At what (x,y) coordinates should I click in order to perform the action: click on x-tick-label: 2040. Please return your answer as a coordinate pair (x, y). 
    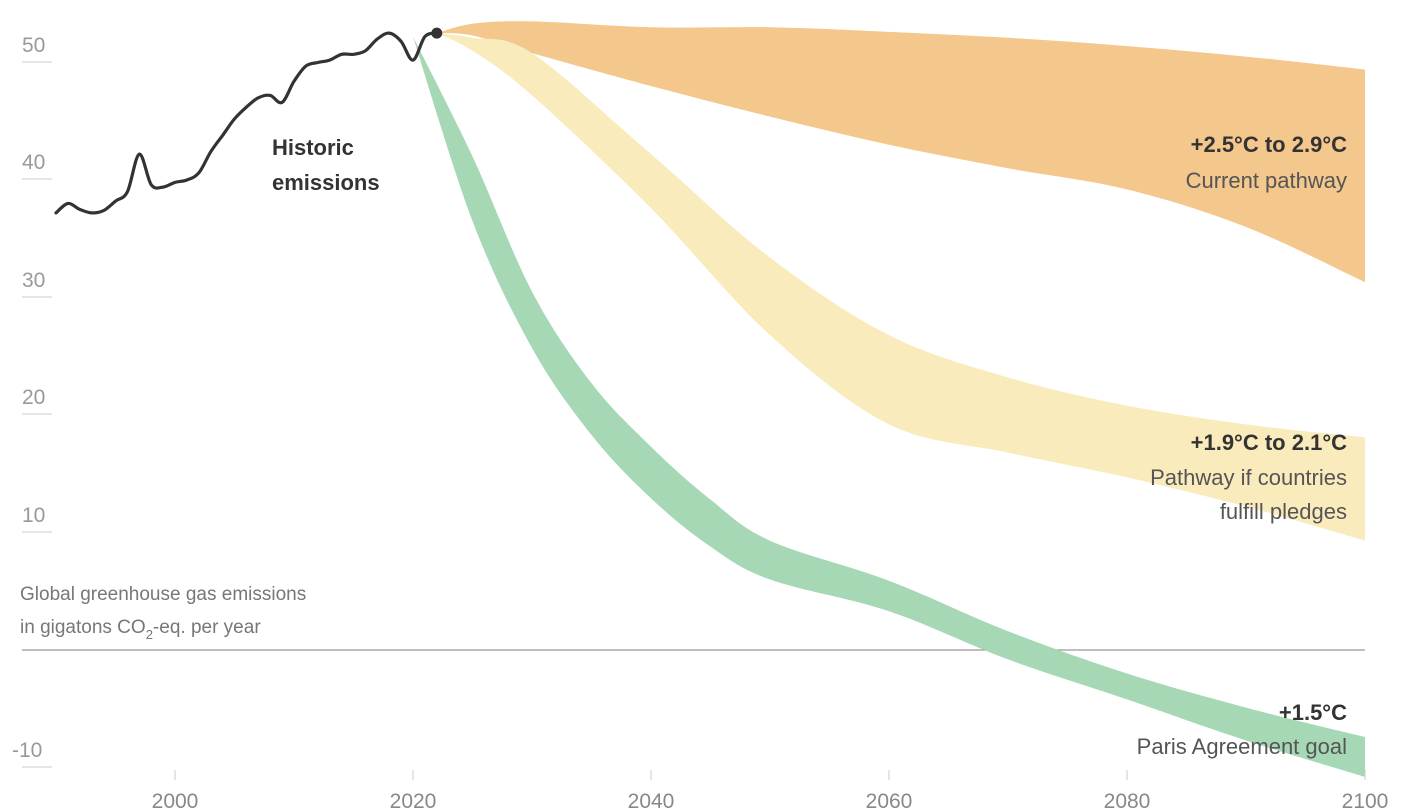
    Looking at the image, I should click on (651, 801).